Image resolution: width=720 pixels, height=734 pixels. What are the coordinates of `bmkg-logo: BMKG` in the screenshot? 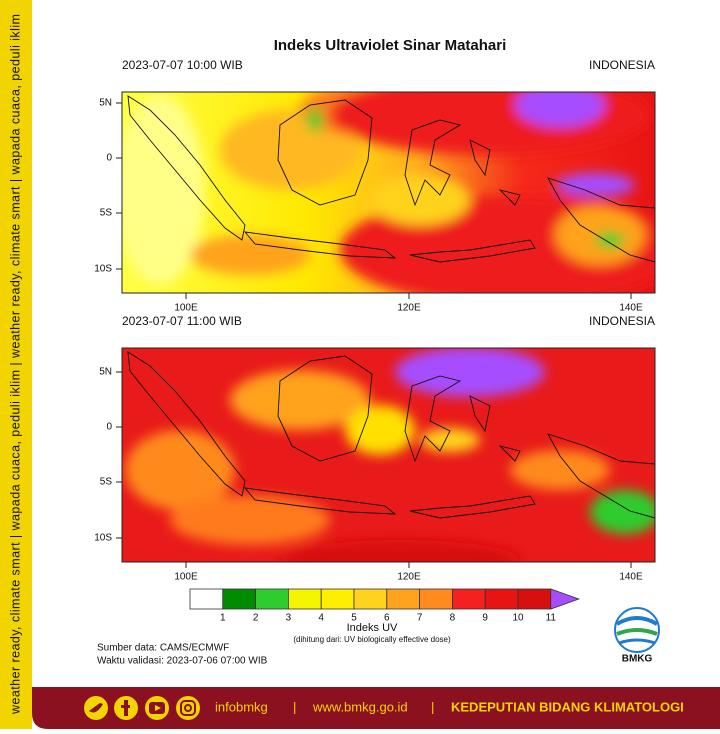 It's located at (637, 636).